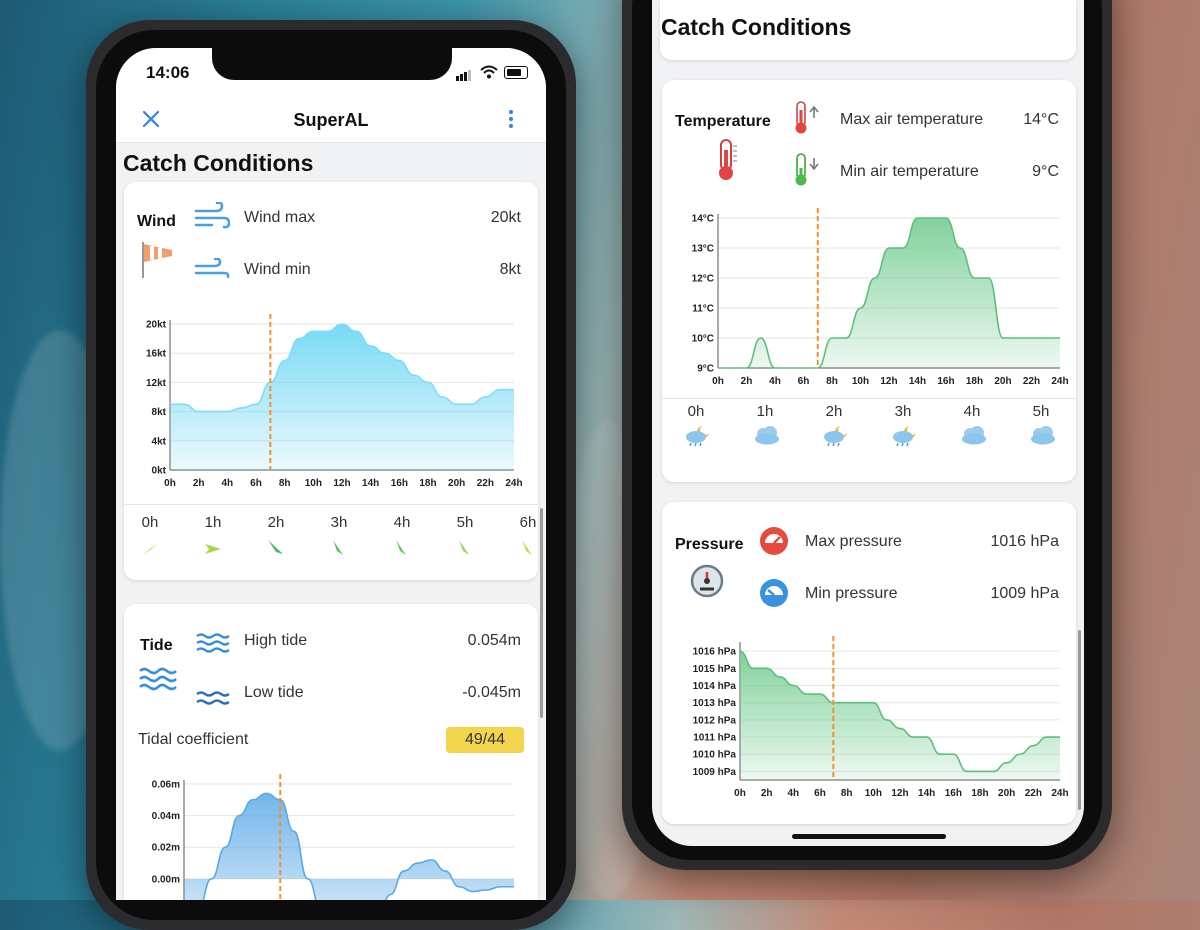 This screenshot has width=1200, height=930. Describe the element at coordinates (807, 169) in the screenshot. I see `min-temperature-icon` at that location.